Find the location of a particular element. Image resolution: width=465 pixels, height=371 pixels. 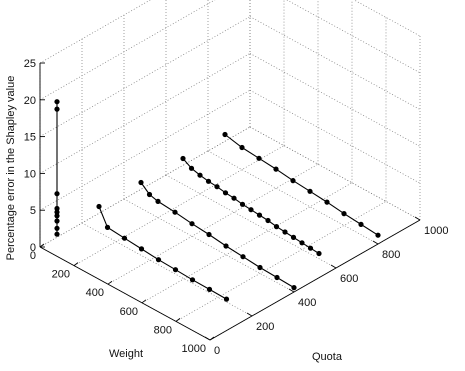

z-tick-label: 5 is located at coordinates (33, 211).